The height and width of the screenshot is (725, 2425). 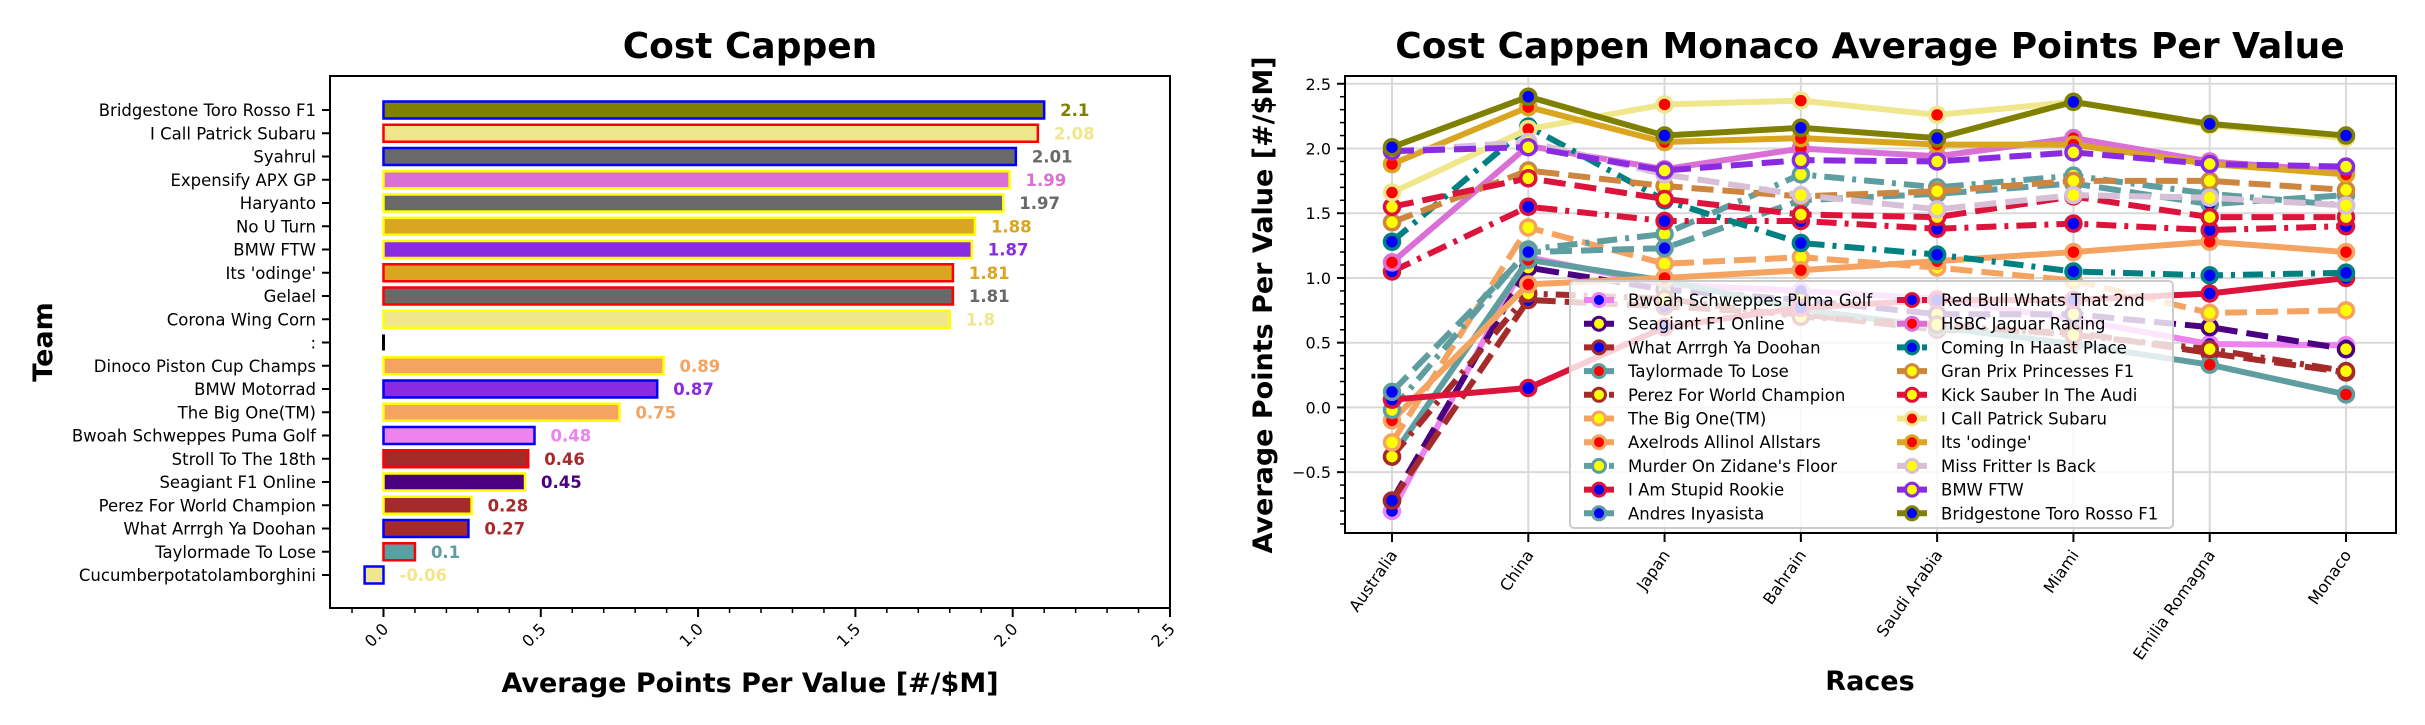 I want to click on x-tick-label: 2.0, so click(x=1005, y=634).